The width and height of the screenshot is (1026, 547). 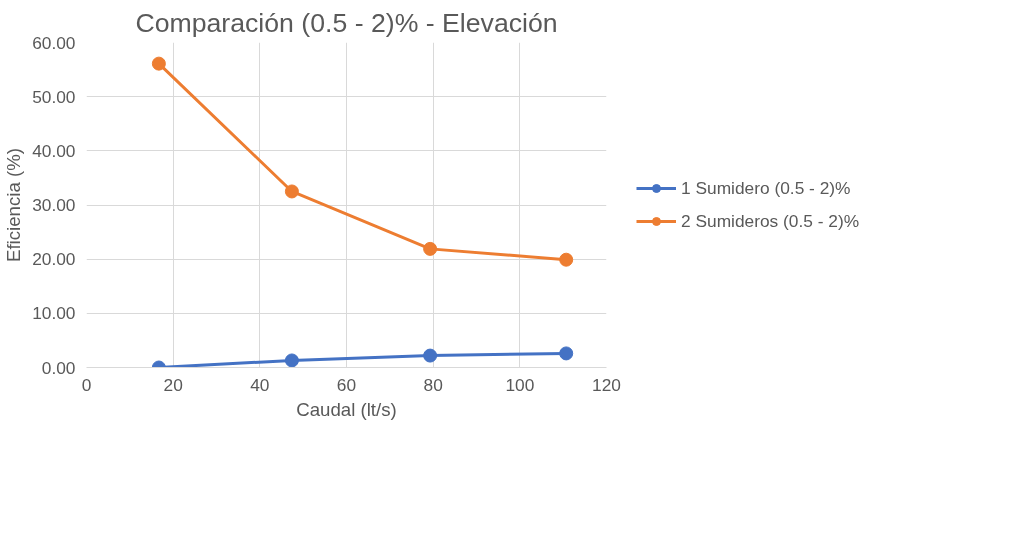 I want to click on y-tick-label: 40.00, so click(x=54, y=150).